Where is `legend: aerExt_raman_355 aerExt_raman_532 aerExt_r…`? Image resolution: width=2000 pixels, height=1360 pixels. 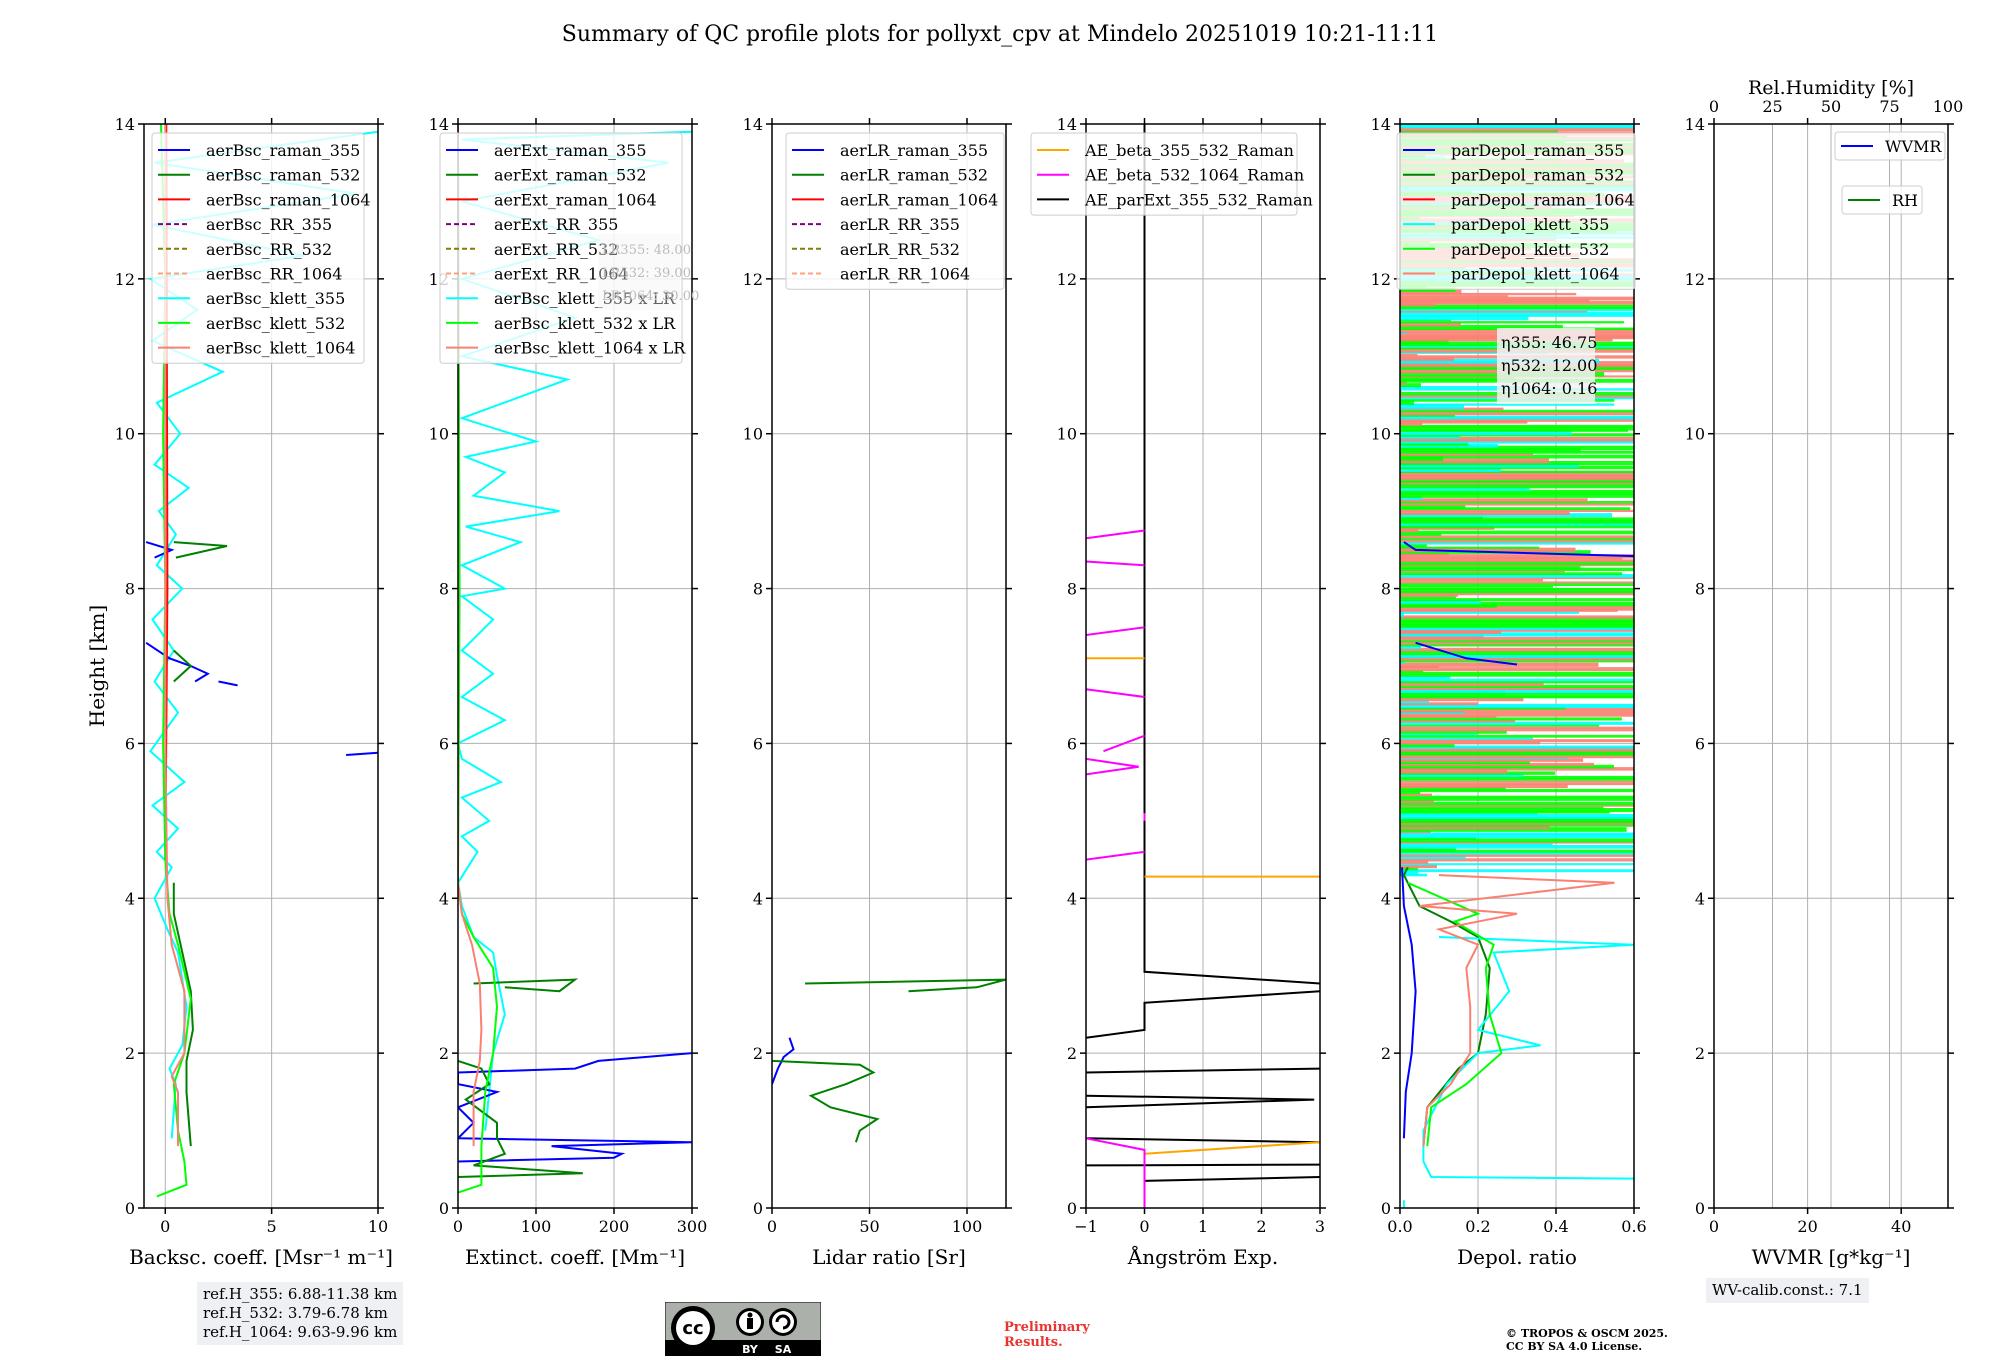
legend: aerExt_raman_355 aerExt_raman_532 aerExt_r… is located at coordinates (562, 248).